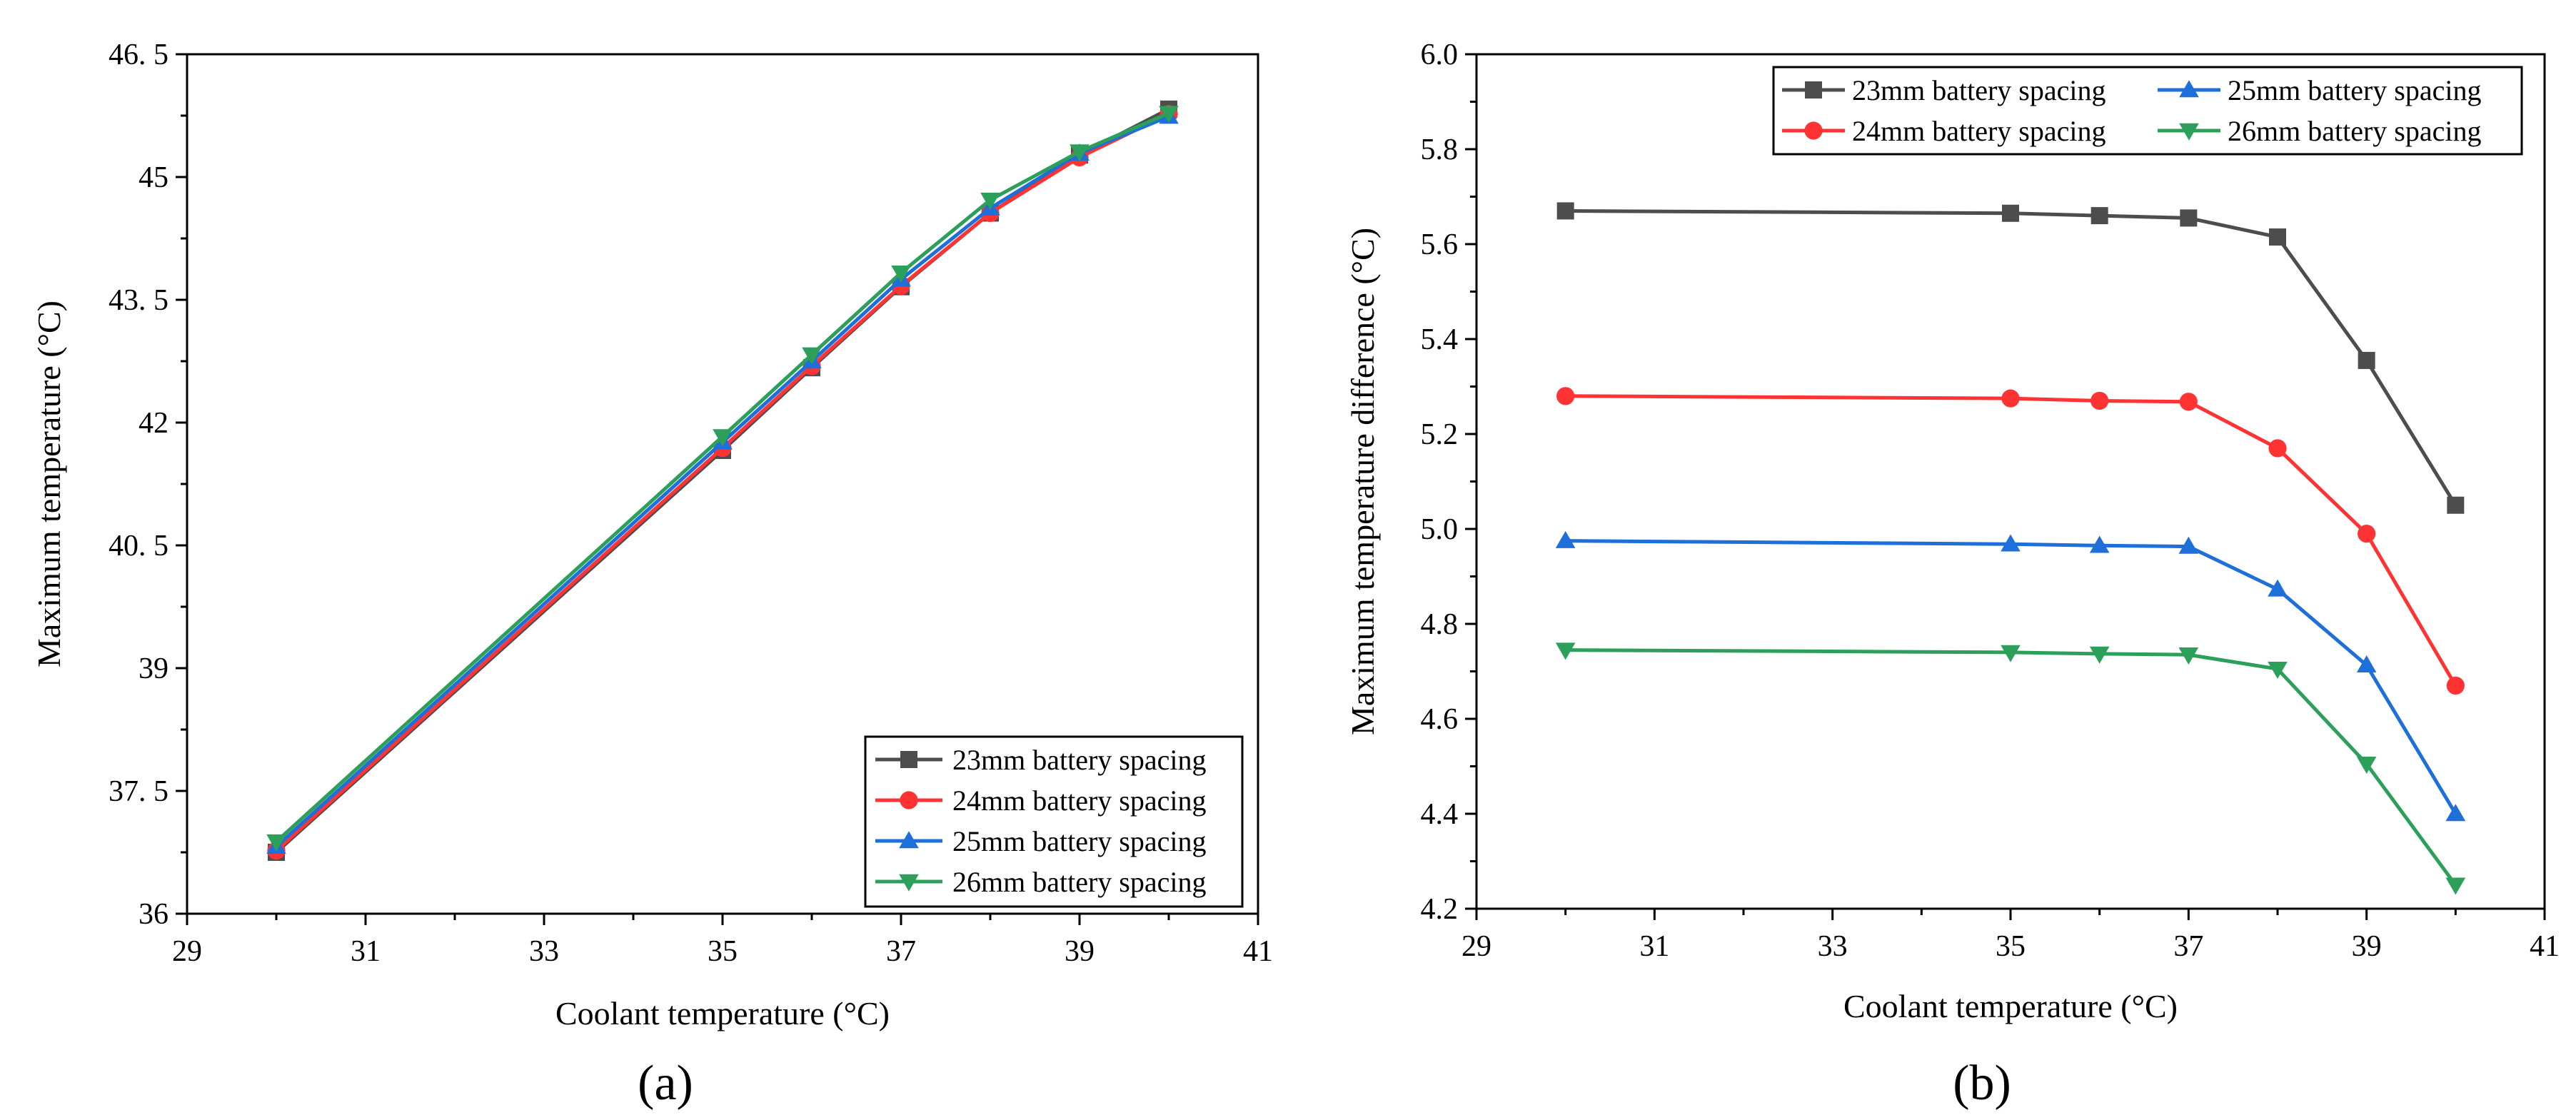 This screenshot has width=2576, height=1120. What do you see at coordinates (153, 177) in the screenshot?
I see `y-tick-label: 45` at bounding box center [153, 177].